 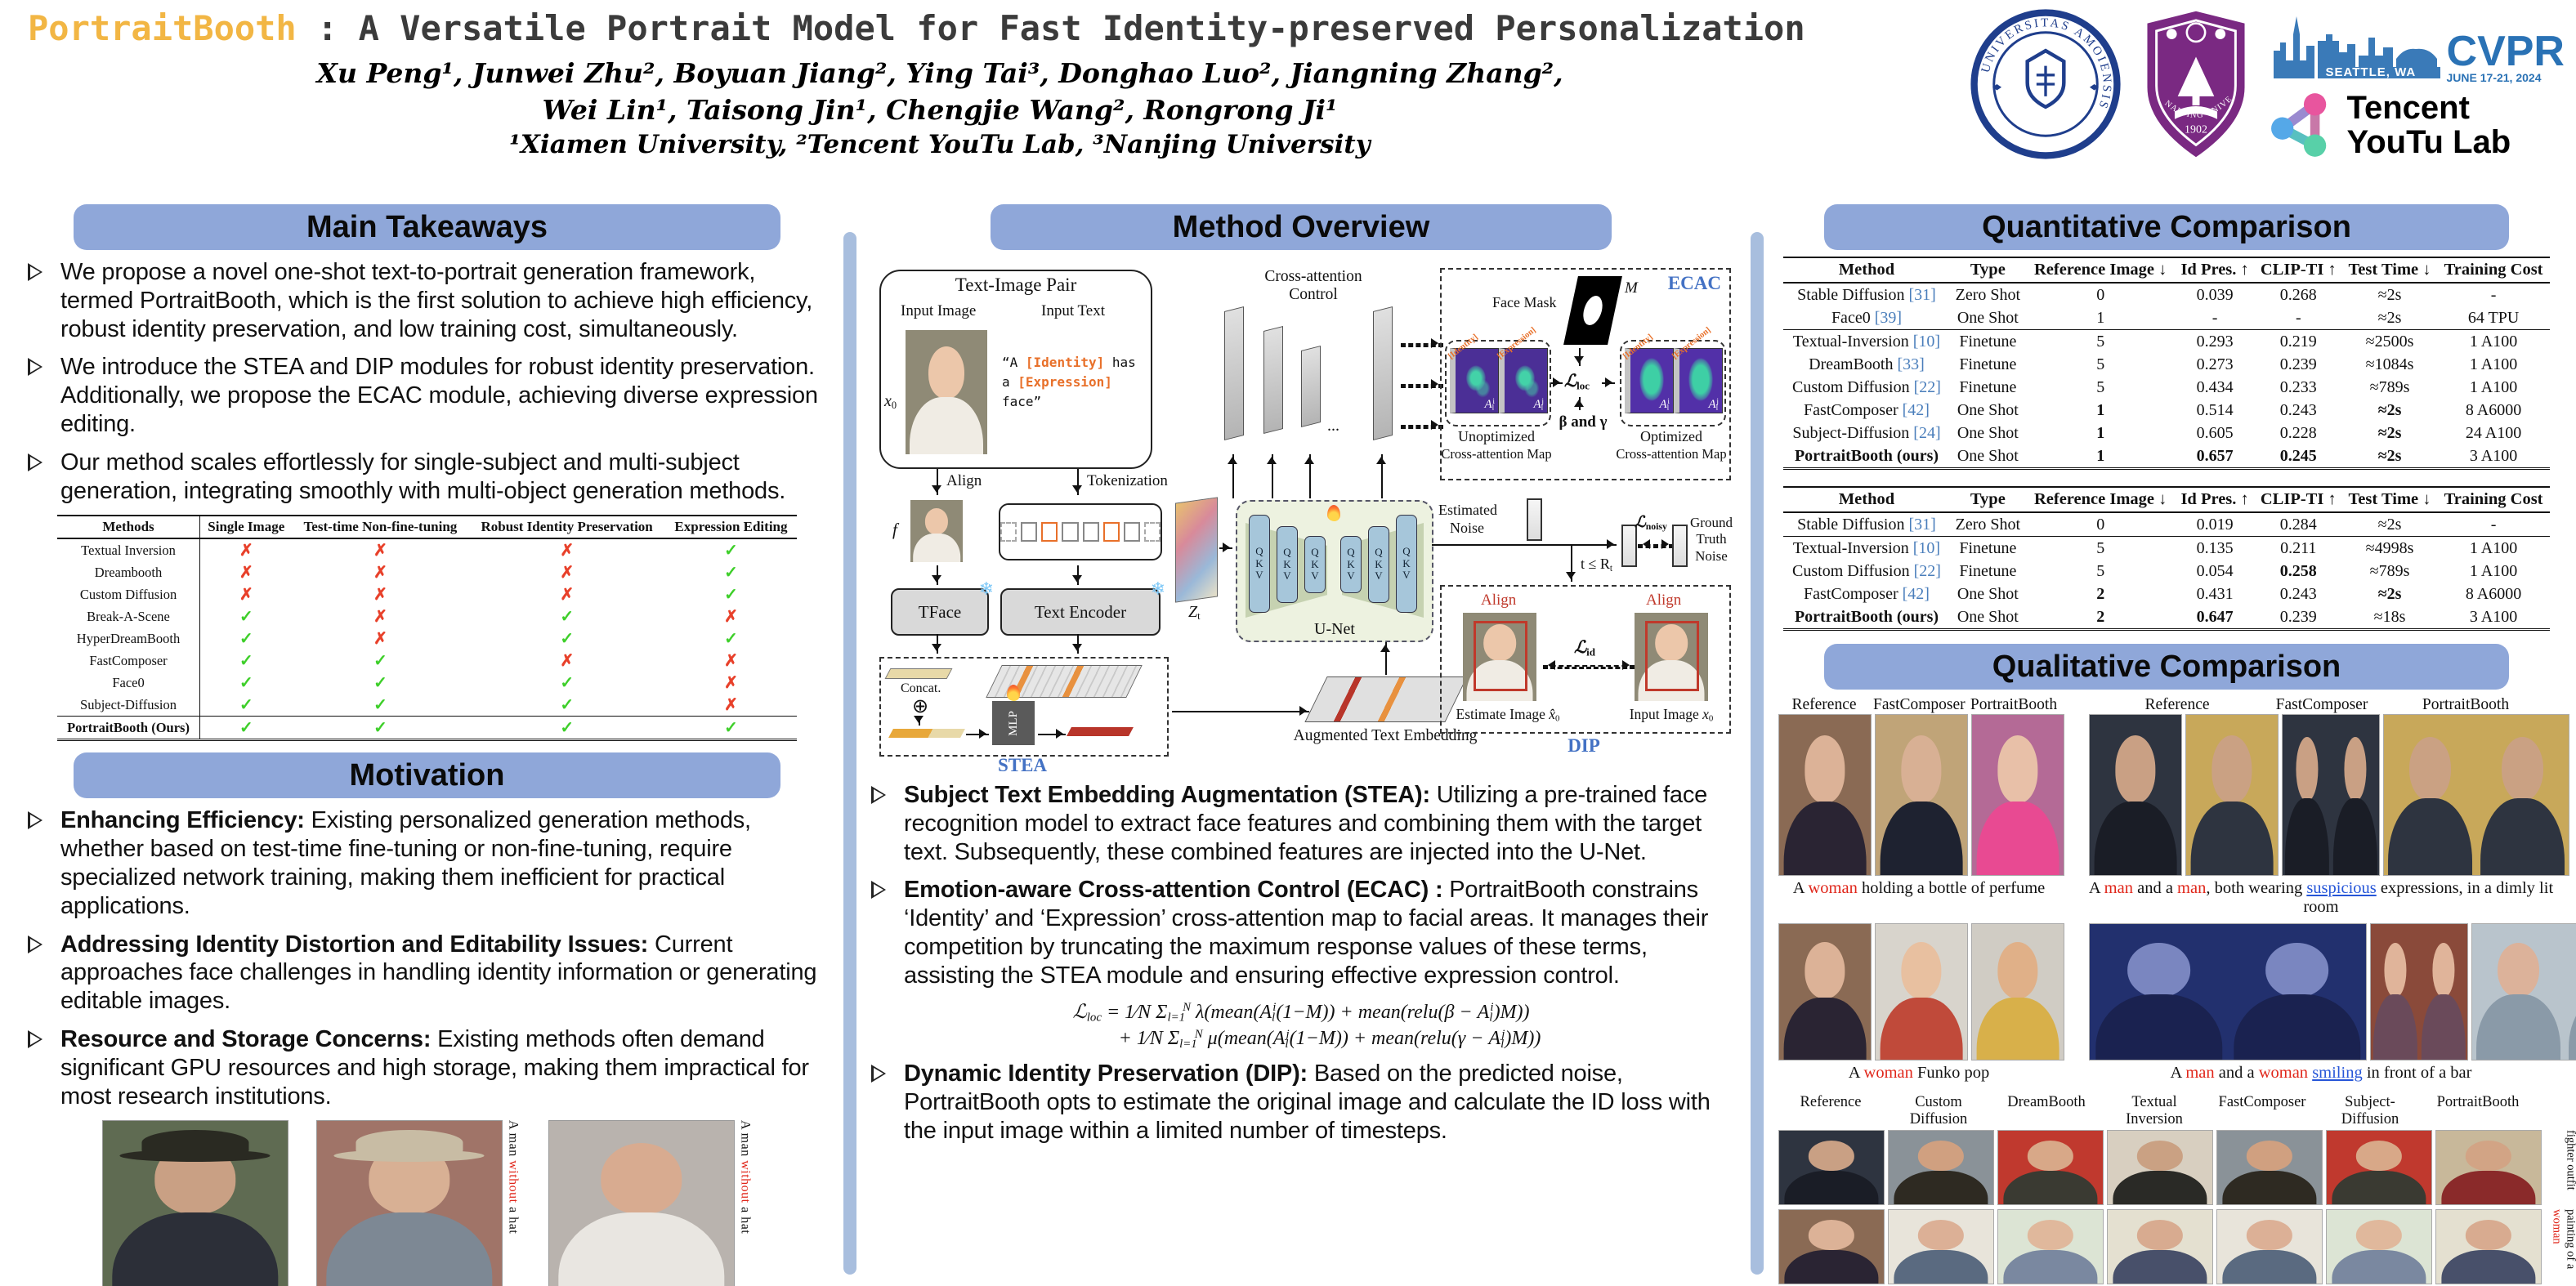 What do you see at coordinates (380, 616) in the screenshot?
I see `table-cell: ✗` at bounding box center [380, 616].